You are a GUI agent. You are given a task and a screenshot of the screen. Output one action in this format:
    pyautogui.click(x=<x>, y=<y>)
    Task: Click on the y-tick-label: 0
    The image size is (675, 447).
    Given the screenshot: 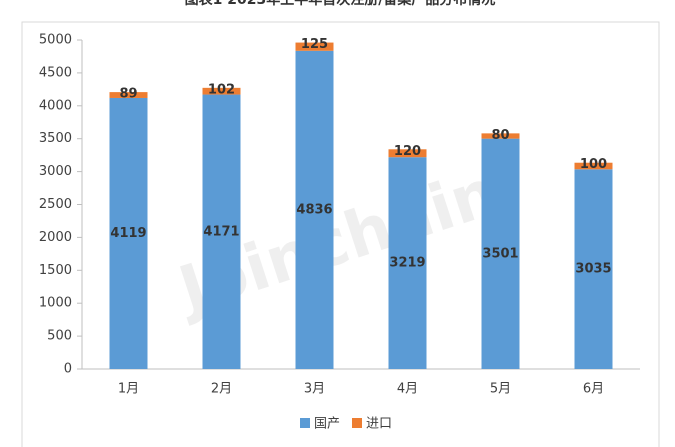 What is the action you would take?
    pyautogui.click(x=68, y=369)
    